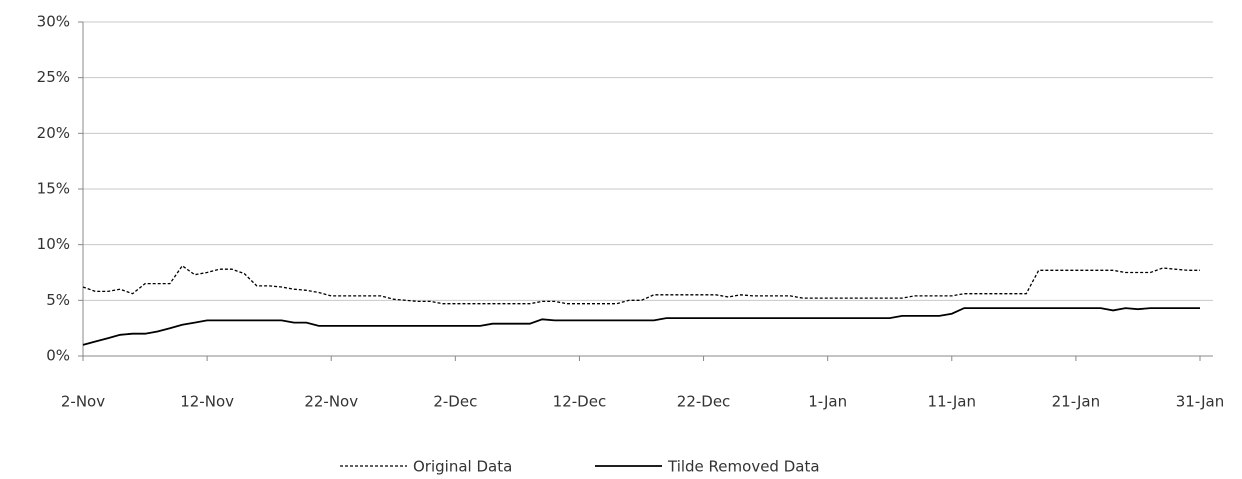  I want to click on x-tick-label: 22-Dec, so click(704, 402).